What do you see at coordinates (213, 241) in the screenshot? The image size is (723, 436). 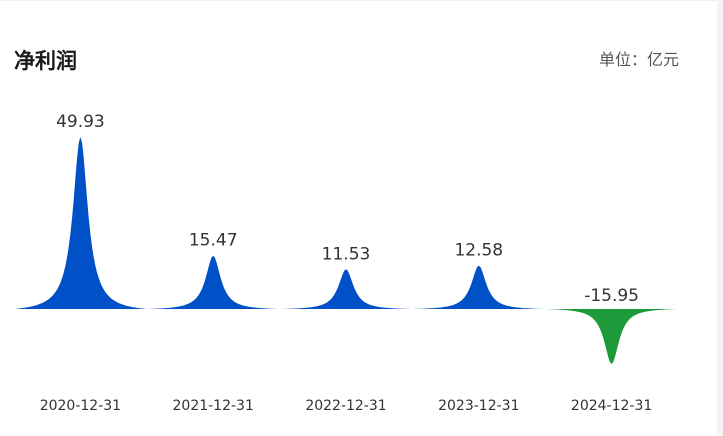 I see `data-label-2021-12-31: 15.47` at bounding box center [213, 241].